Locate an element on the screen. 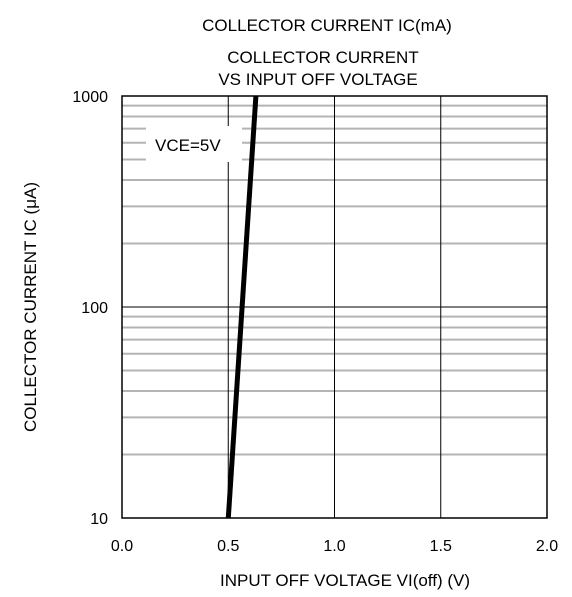 Image resolution: width=572 pixels, height=597 pixels. series-line is located at coordinates (242, 307).